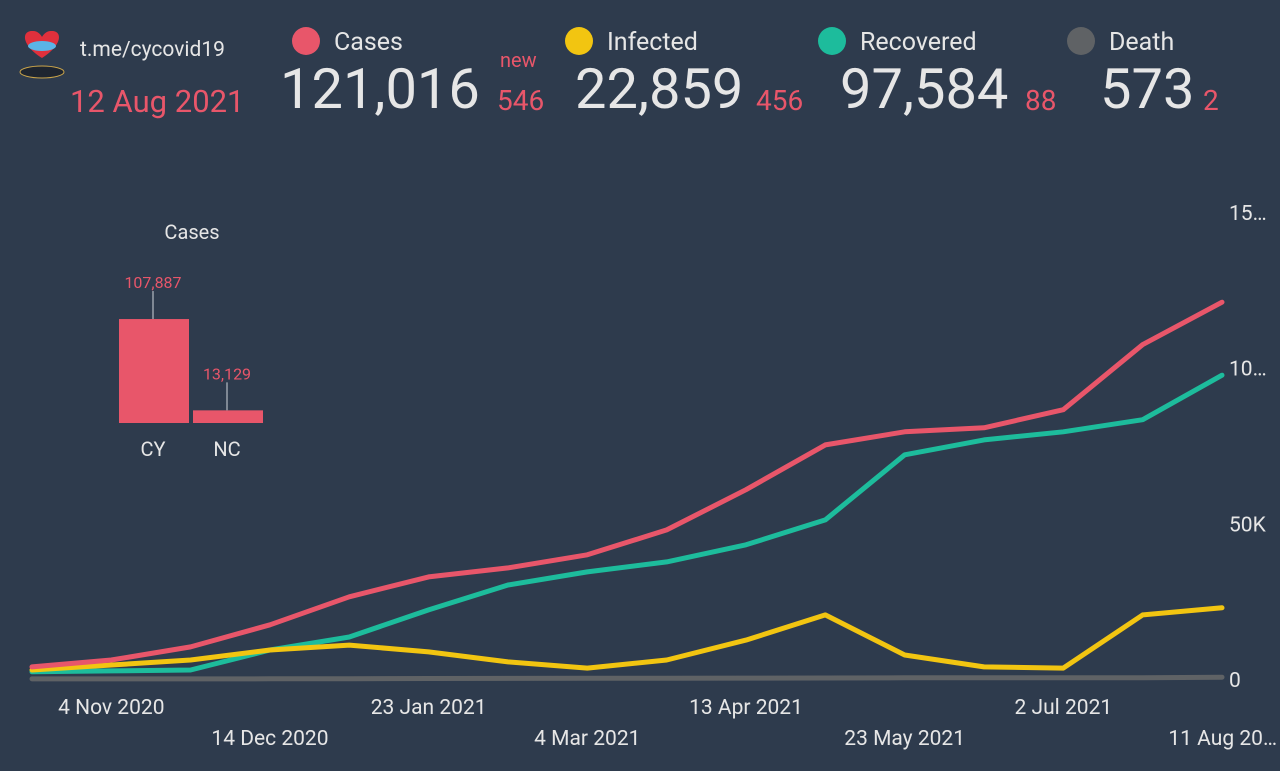 The width and height of the screenshot is (1280, 771). What do you see at coordinates (659, 89) in the screenshot?
I see `stat-total: 22,859` at bounding box center [659, 89].